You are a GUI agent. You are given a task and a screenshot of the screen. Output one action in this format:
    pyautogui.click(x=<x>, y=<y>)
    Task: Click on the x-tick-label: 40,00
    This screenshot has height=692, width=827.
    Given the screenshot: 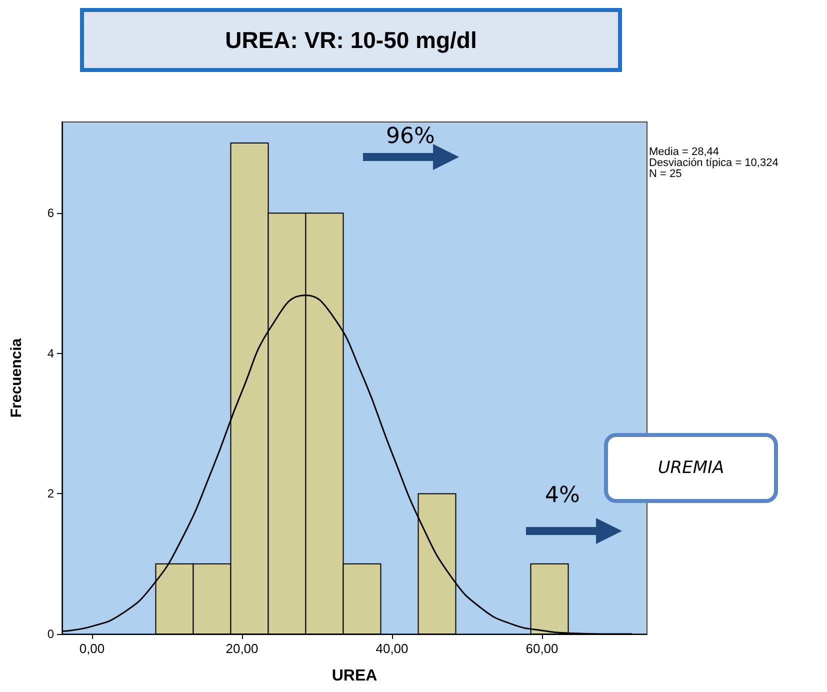 What is the action you would take?
    pyautogui.click(x=392, y=648)
    